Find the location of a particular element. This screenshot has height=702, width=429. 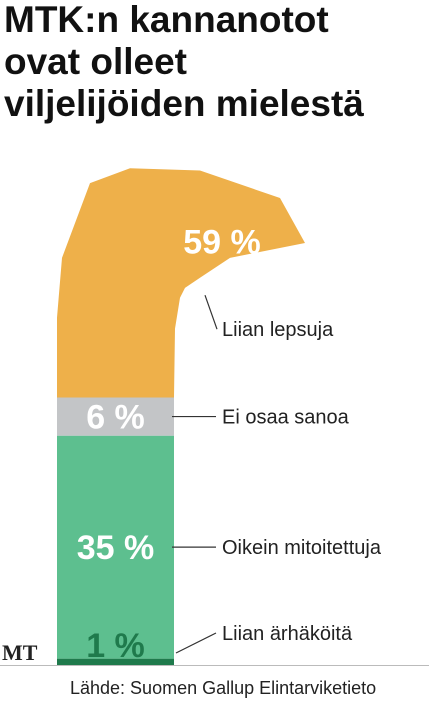

value-label: 35 % is located at coordinates (116, 548).